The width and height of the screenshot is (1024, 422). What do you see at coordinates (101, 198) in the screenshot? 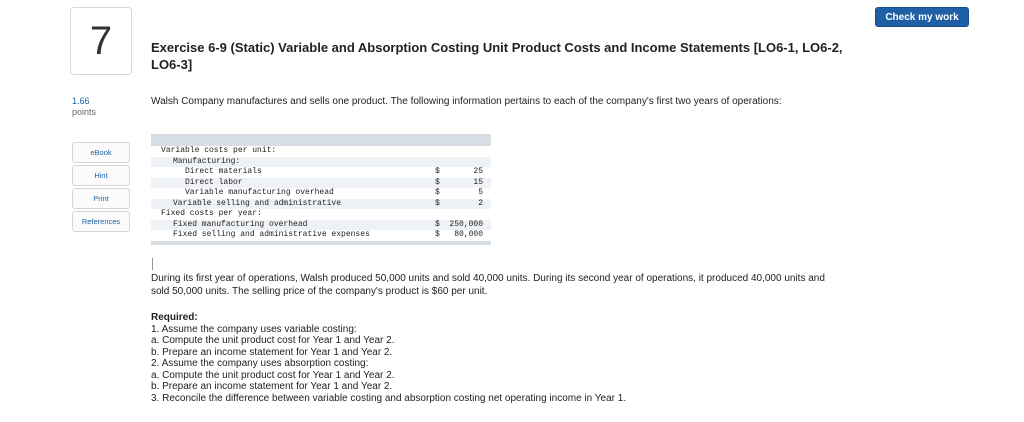
I see `print-button: Print` at bounding box center [101, 198].